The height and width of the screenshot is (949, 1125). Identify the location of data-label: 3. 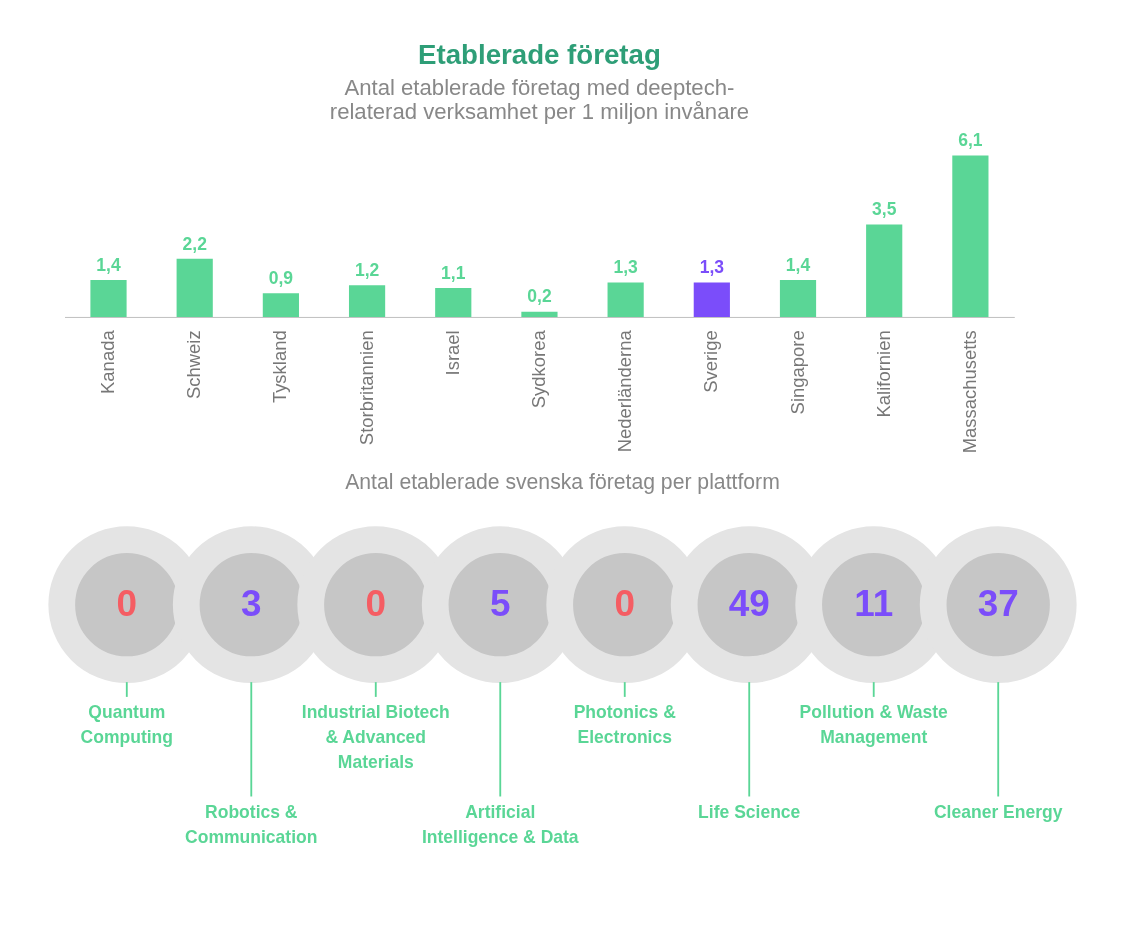
(251, 603).